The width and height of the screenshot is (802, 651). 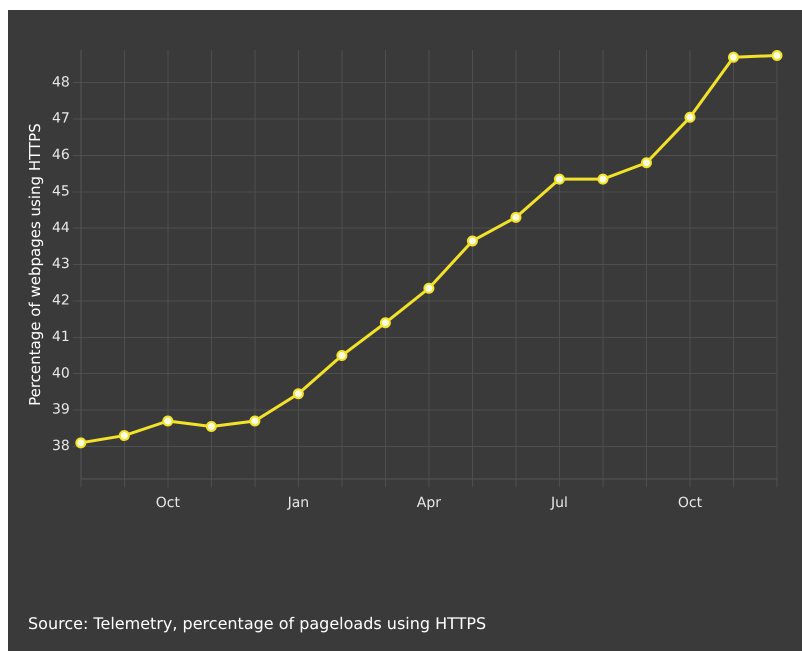 What do you see at coordinates (61, 118) in the screenshot?
I see `y-tick-label: 47` at bounding box center [61, 118].